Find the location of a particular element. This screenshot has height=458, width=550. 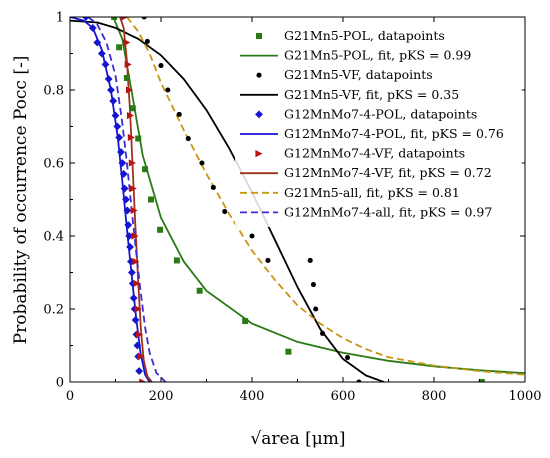

y-tick-label: 0.6 is located at coordinates (53, 164).